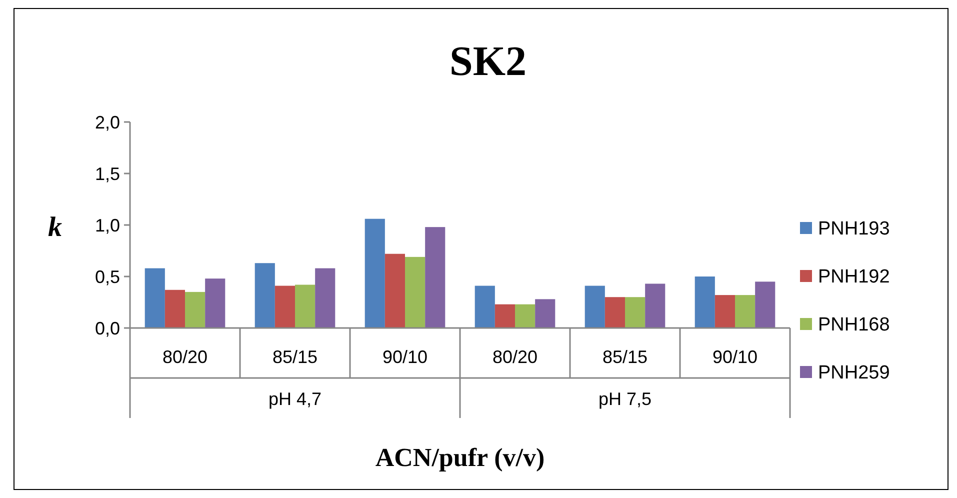 The width and height of the screenshot is (957, 498). I want to click on y-tick-label: 0,0, so click(107, 328).